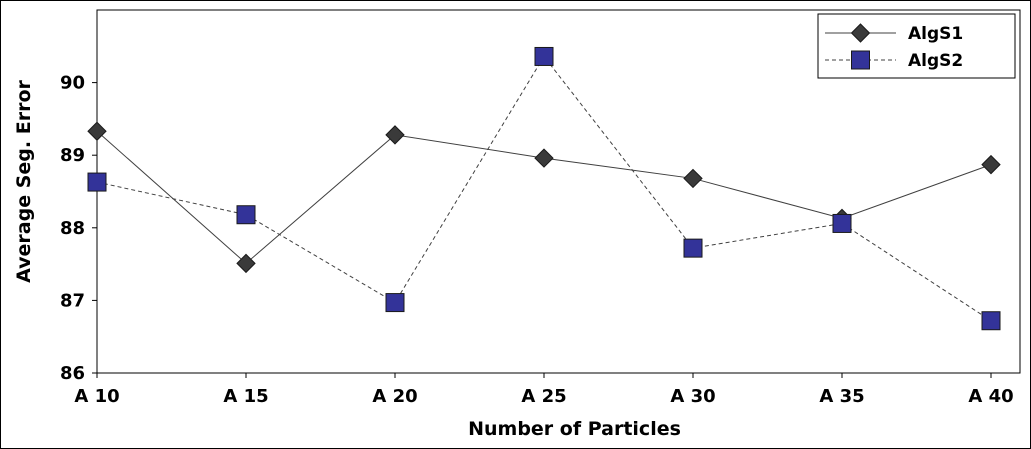  What do you see at coordinates (692, 396) in the screenshot?
I see `x-tick-label: A 30` at bounding box center [692, 396].